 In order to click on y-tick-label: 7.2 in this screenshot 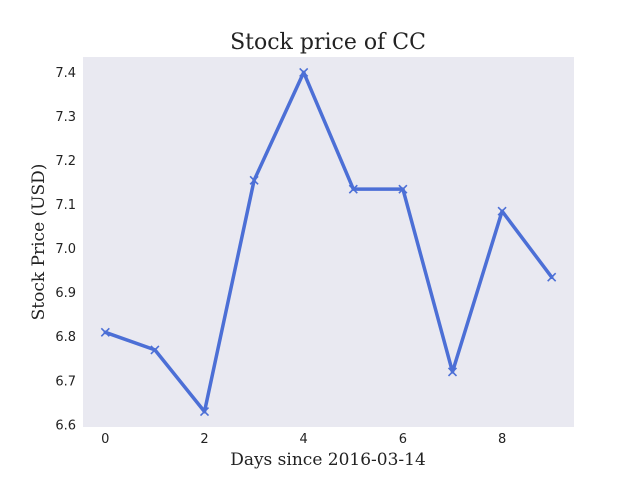, I will do `click(65, 161)`.